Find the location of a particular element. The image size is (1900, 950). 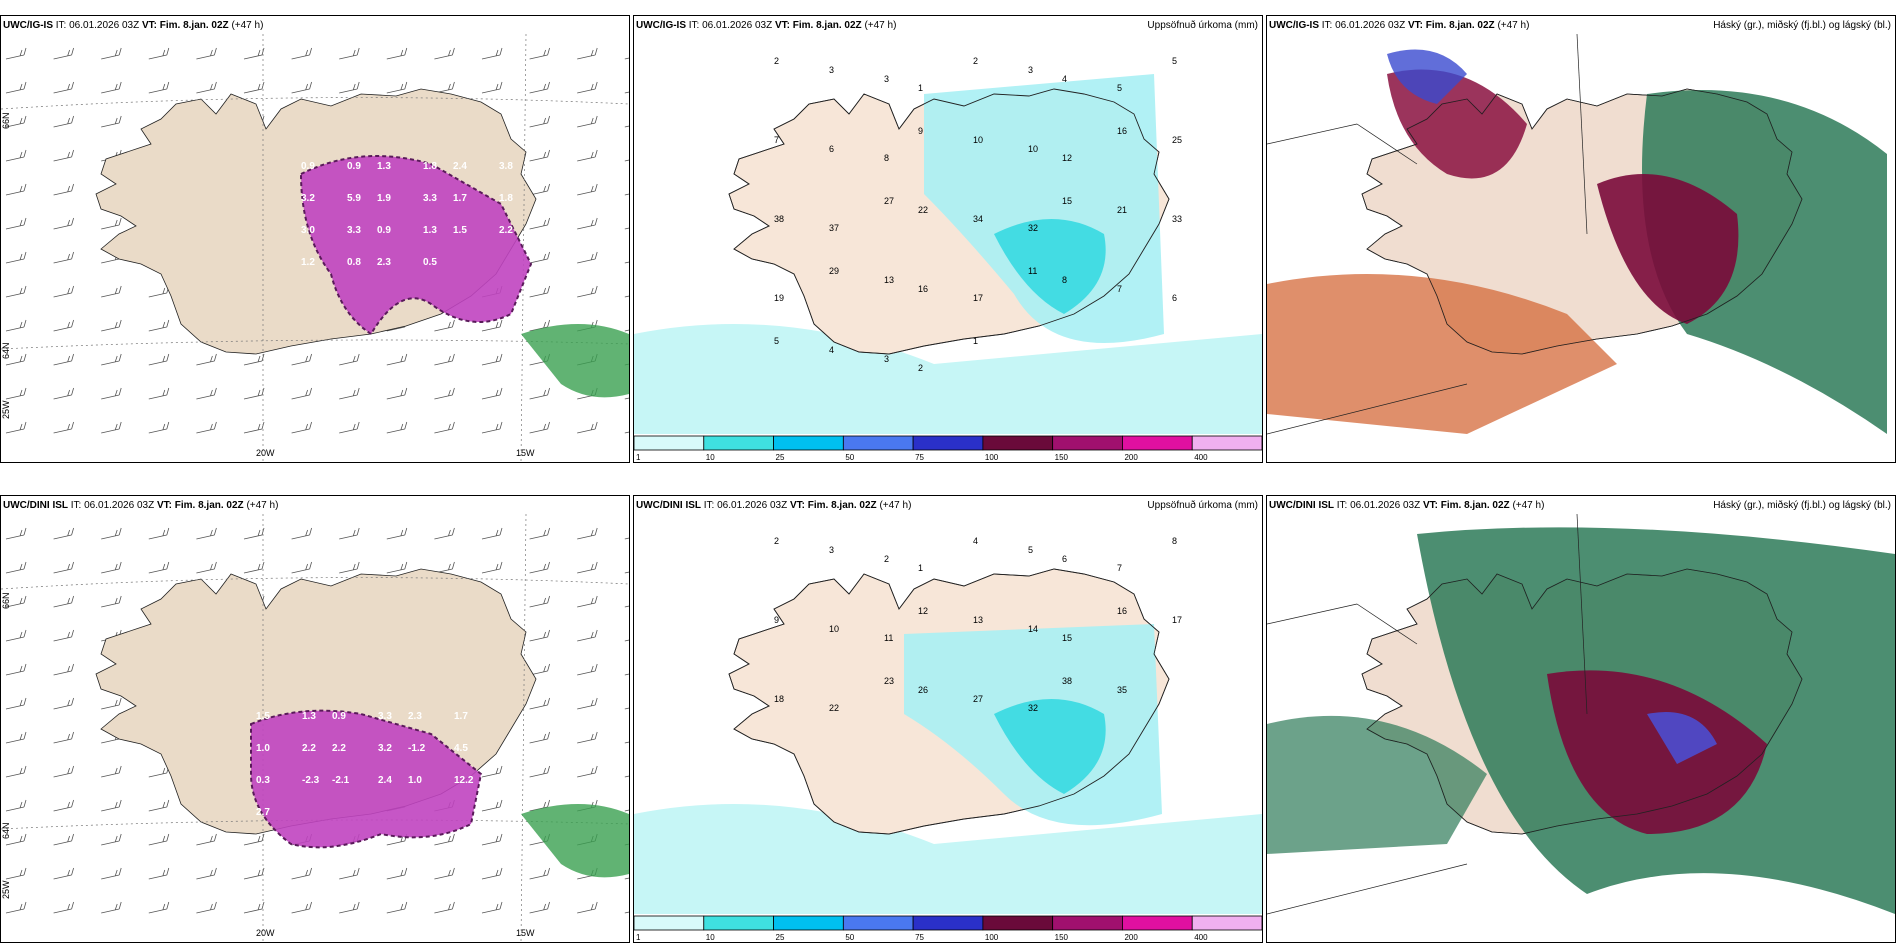

low-cloud-layer is located at coordinates (1764, 262).